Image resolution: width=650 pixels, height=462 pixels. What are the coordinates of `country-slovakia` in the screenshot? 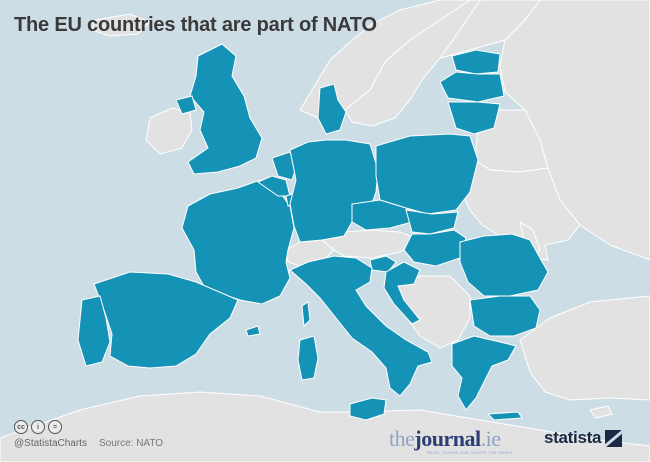 It's located at (432, 222).